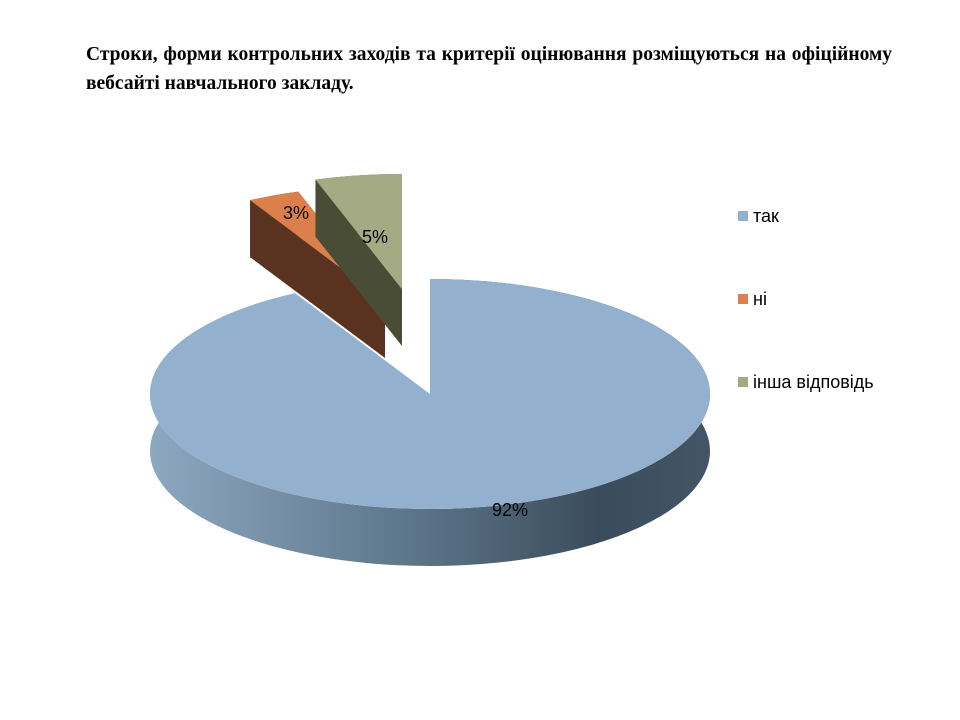  I want to click on legend-item-1: так, so click(806, 216).